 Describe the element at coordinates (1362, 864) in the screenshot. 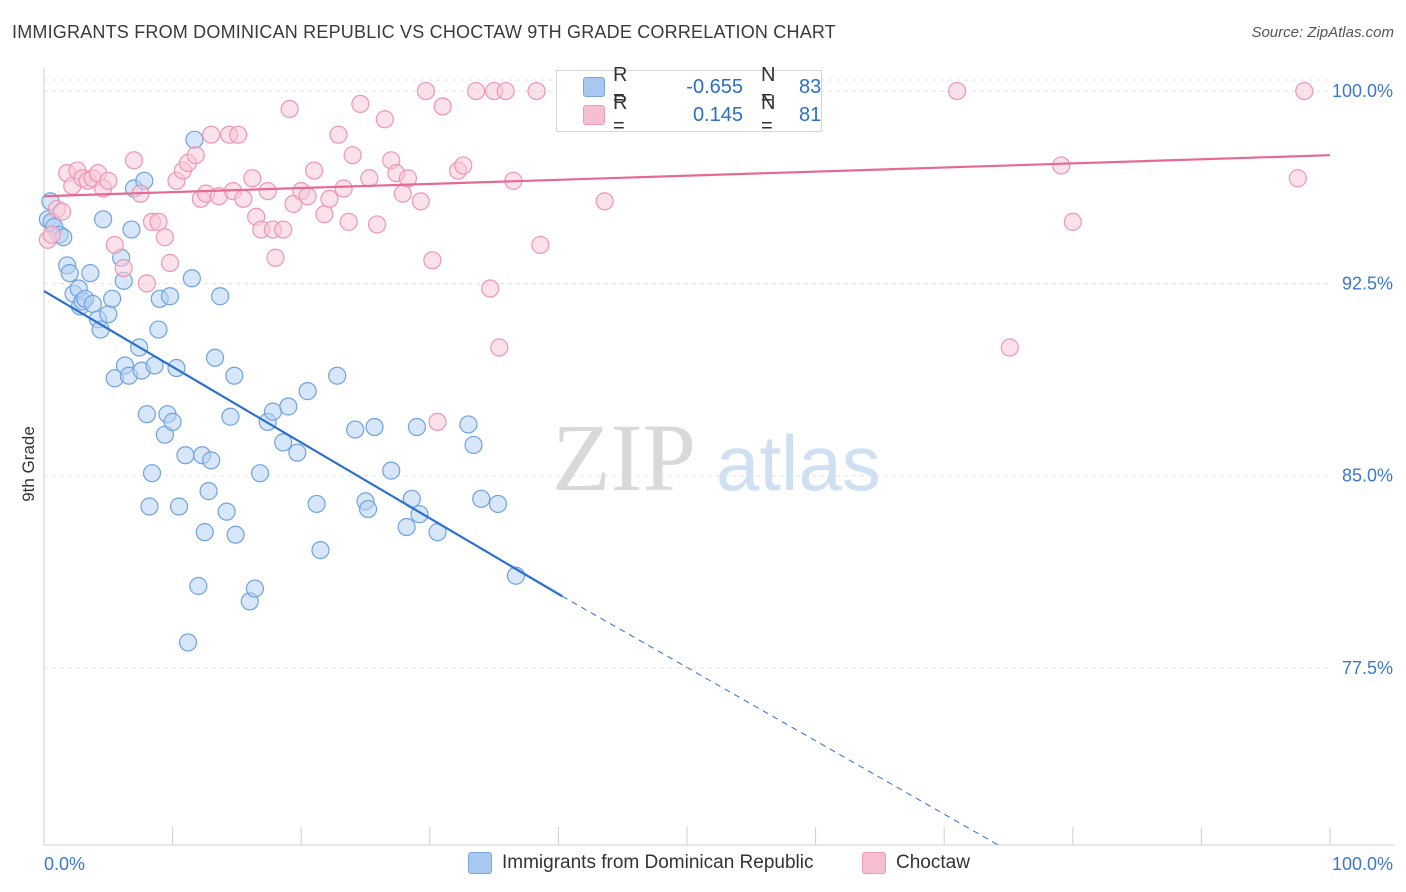

I see `x-tick-label-1: 100.0%` at that location.